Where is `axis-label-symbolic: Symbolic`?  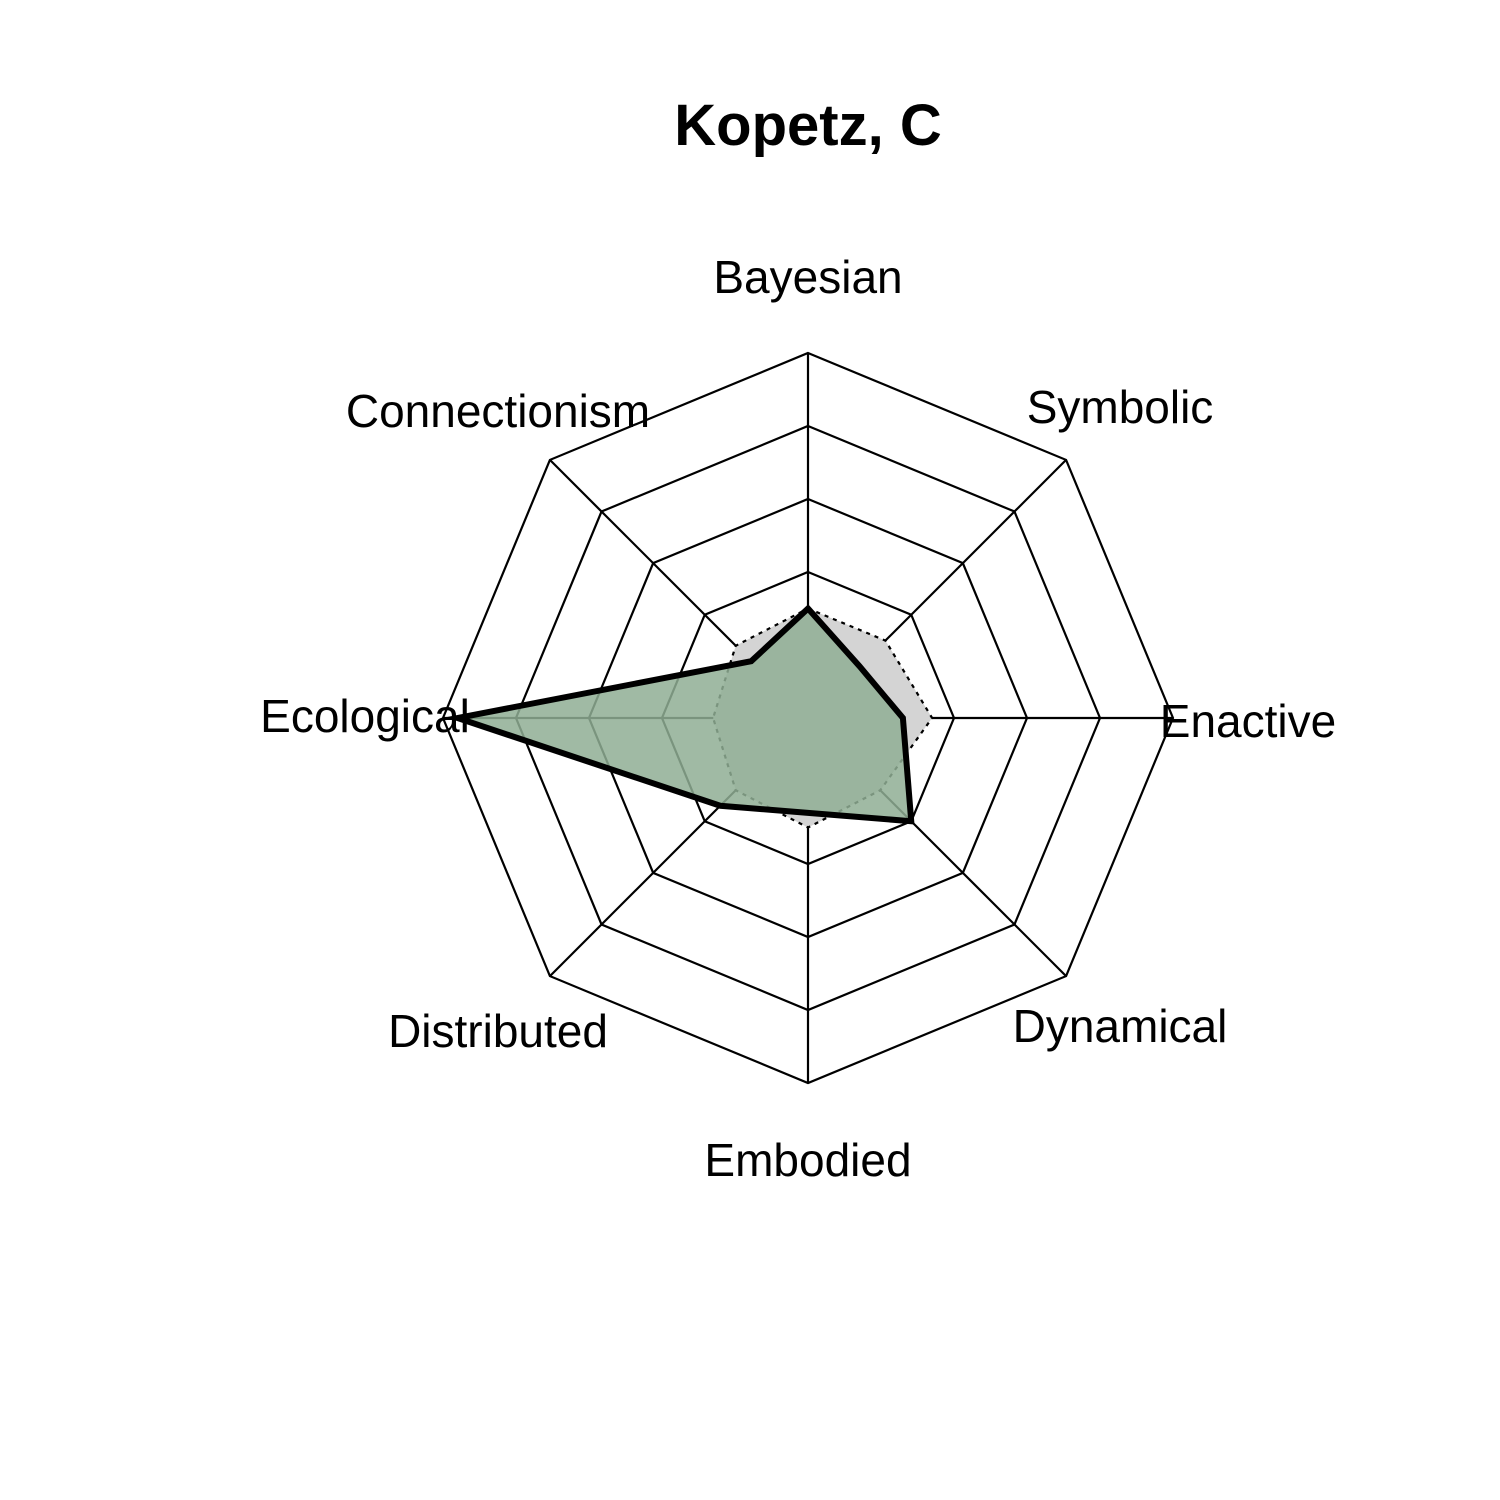 axis-label-symbolic: Symbolic is located at coordinates (1120, 407).